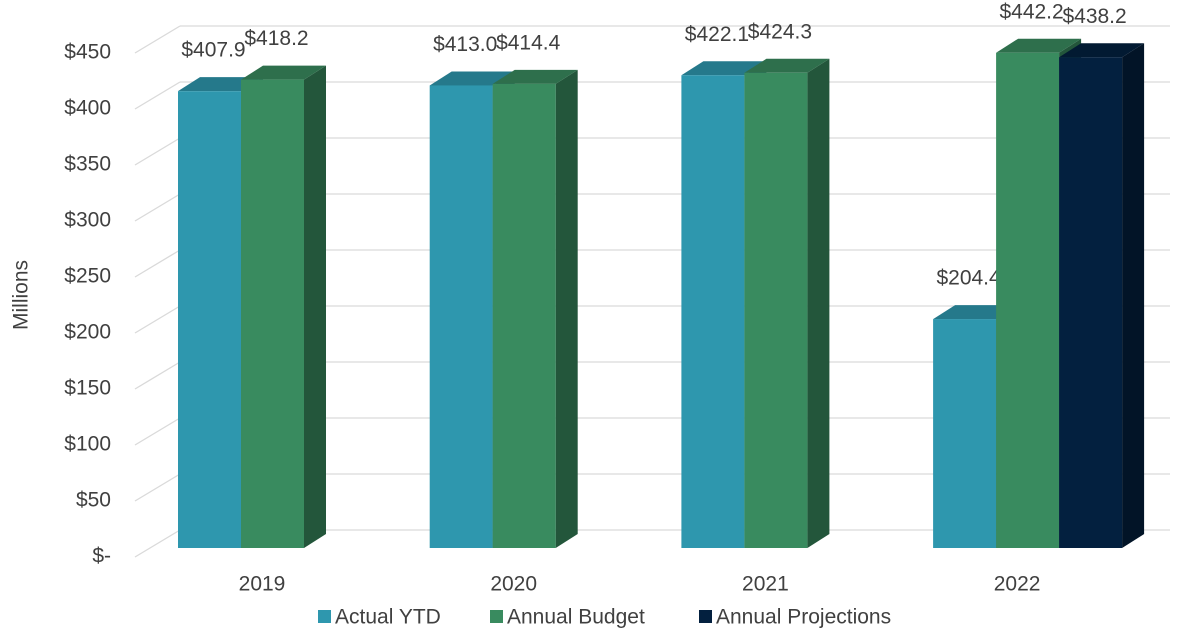  I want to click on legend-label: Annual Budget, so click(576, 617).